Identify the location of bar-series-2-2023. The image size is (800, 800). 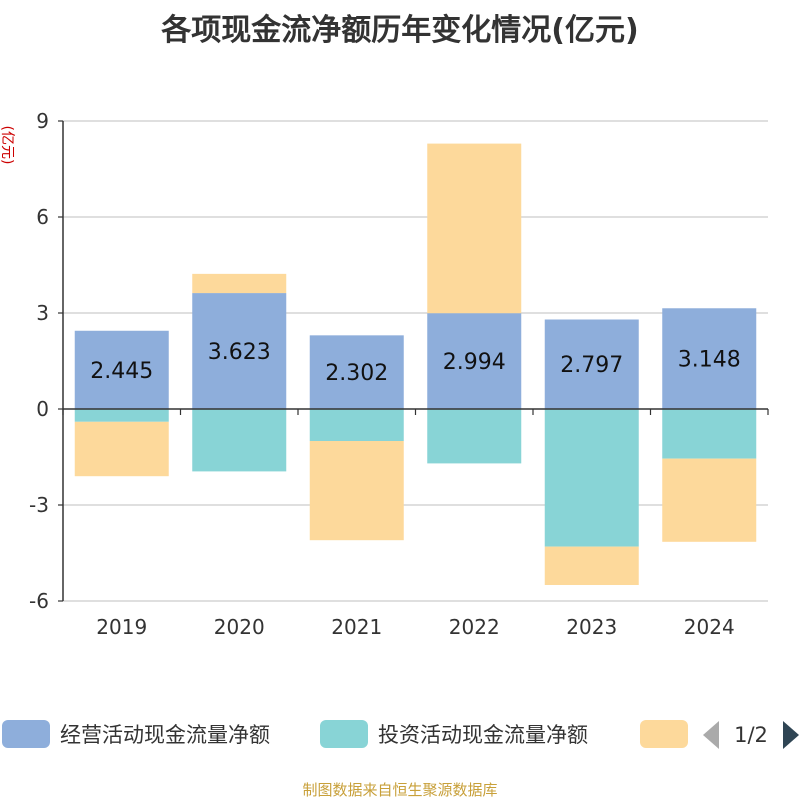
(591, 478).